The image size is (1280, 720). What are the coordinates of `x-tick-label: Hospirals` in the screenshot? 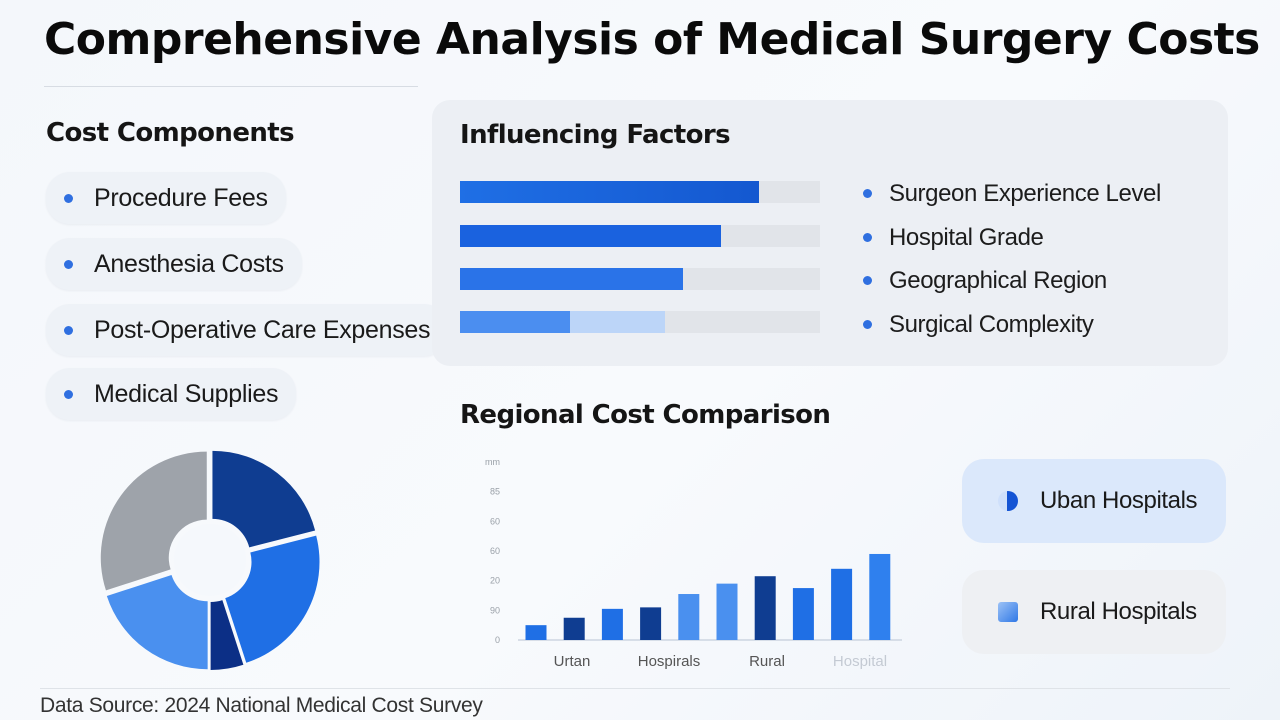 It's located at (669, 661).